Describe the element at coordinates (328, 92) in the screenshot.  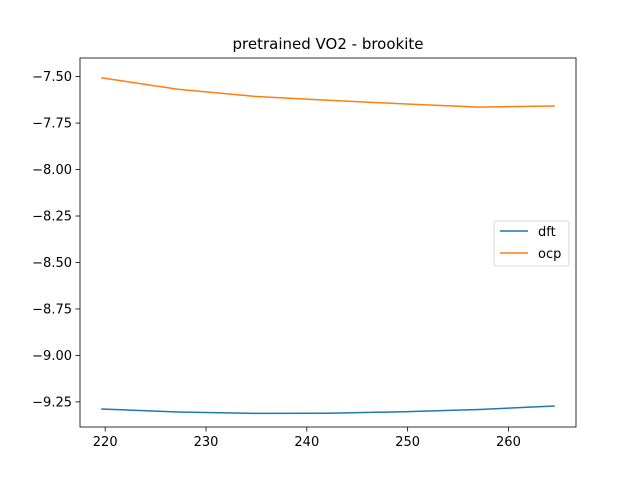
I see `series-line-ocp` at that location.